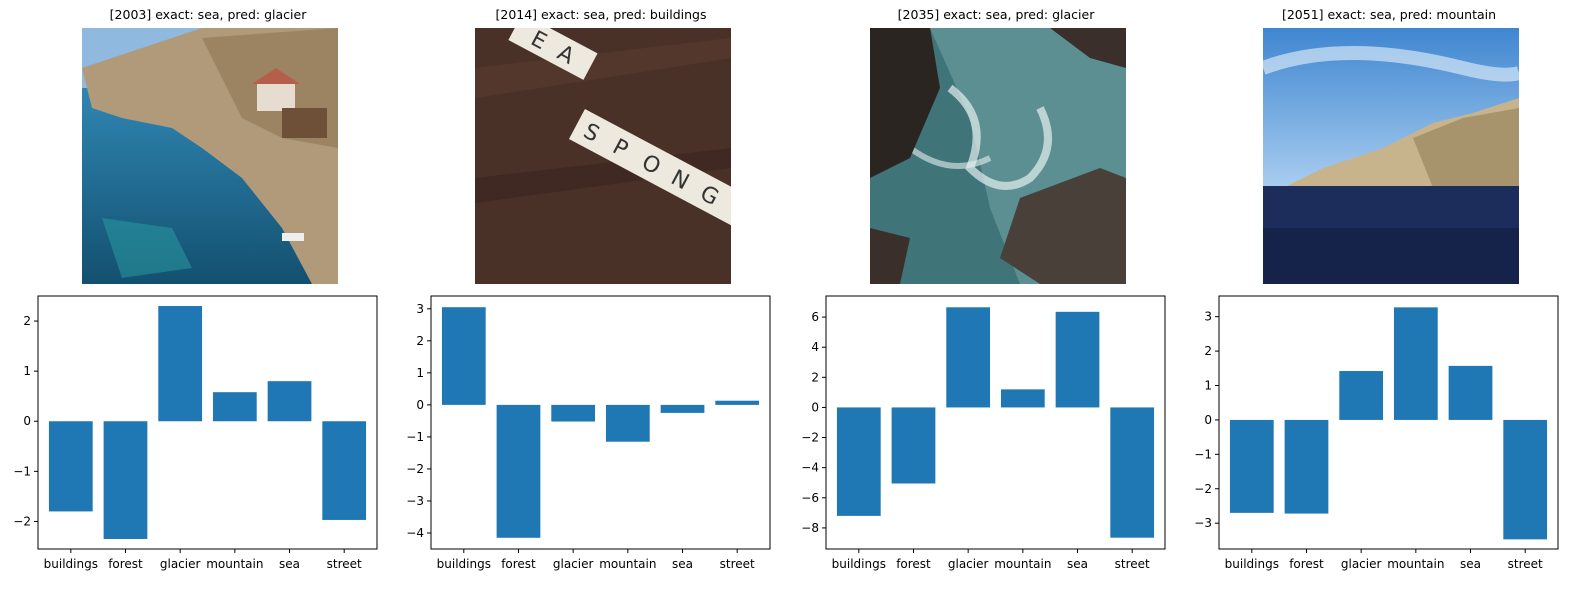 This screenshot has height=590, width=1590. I want to click on y-tick: −6, so click(813, 498).